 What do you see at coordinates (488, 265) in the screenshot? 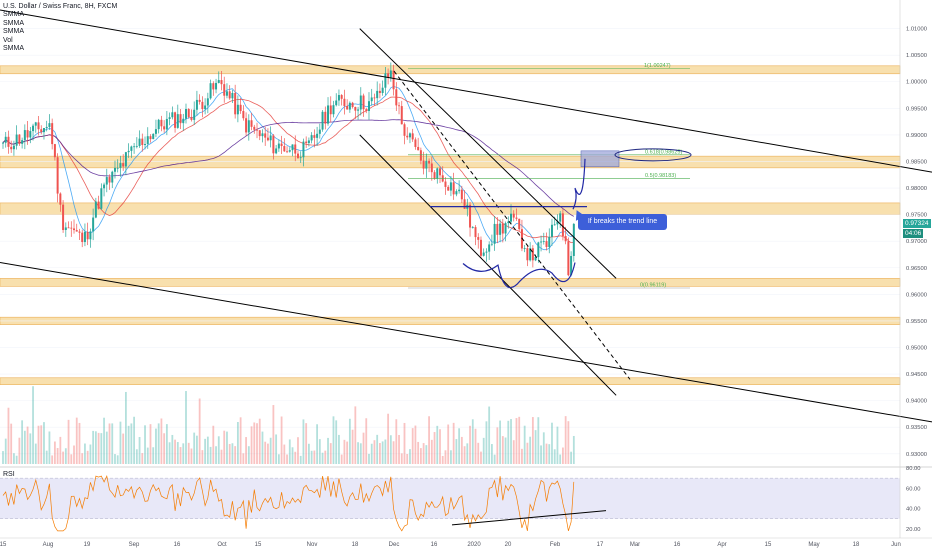
I see `trend-line` at bounding box center [488, 265].